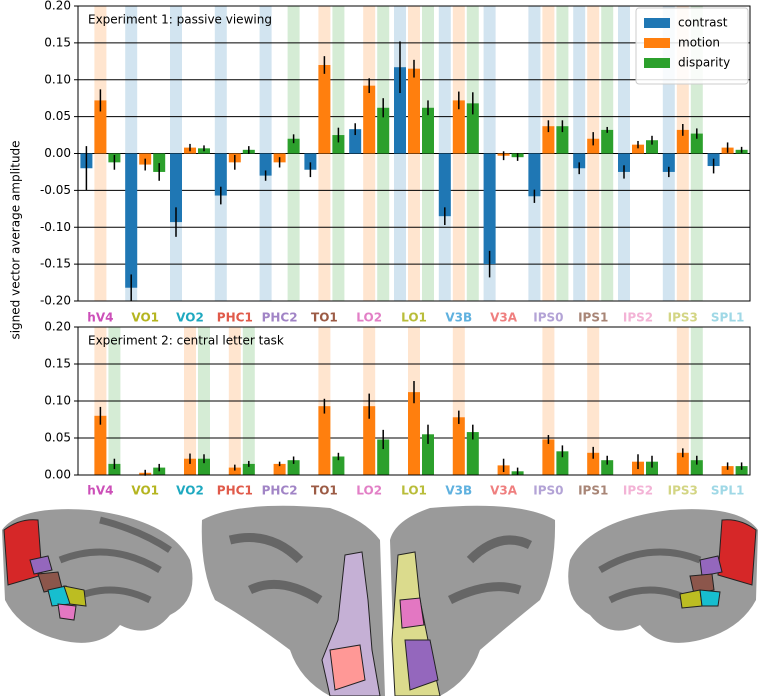 The height and width of the screenshot is (696, 760). I want to click on y-tick-label: -0.20, so click(55, 301).